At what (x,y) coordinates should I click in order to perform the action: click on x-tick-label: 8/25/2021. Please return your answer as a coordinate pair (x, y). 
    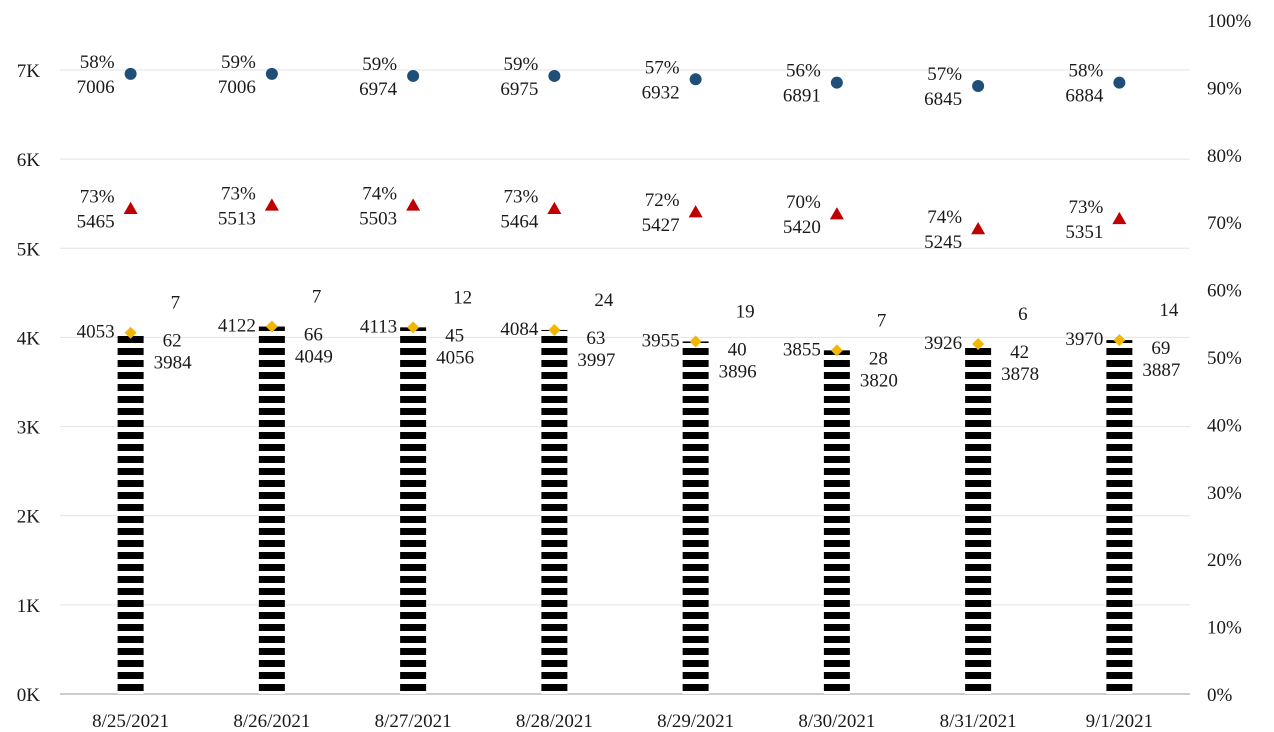
    Looking at the image, I should click on (130, 721).